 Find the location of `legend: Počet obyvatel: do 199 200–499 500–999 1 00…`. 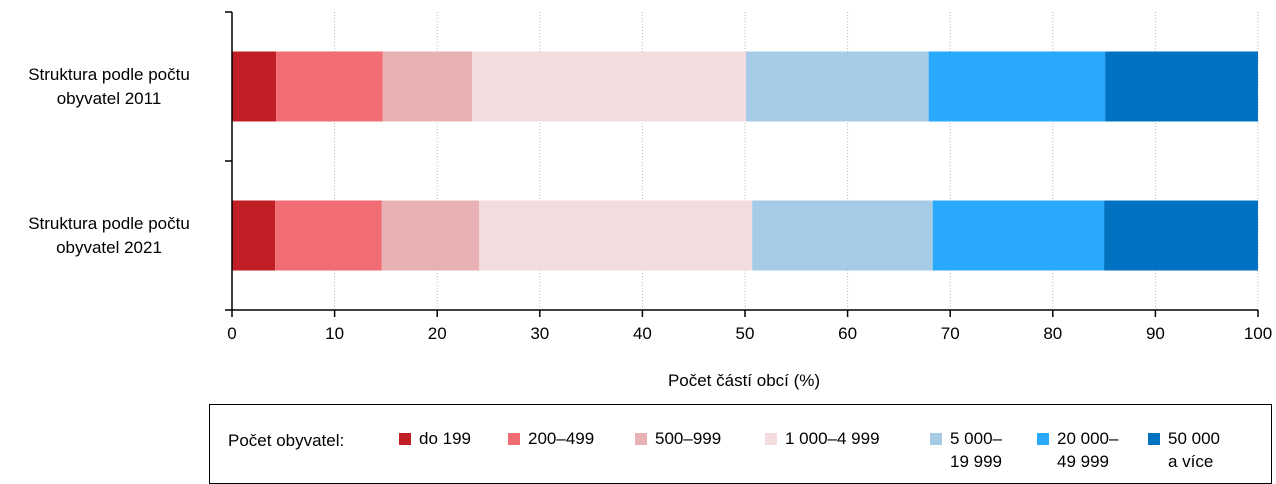

legend: Počet obyvatel: do 199 200–499 500–999 1 00… is located at coordinates (740, 444).